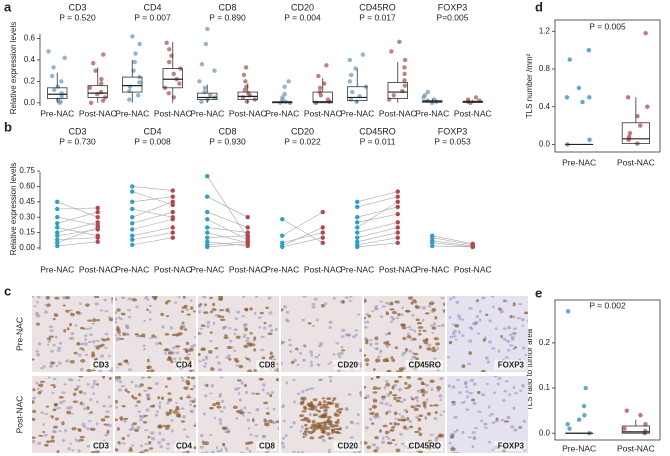 This screenshot has width=670, height=456. What do you see at coordinates (173, 269) in the screenshot?
I see `x-tick-label: Post-NAC` at bounding box center [173, 269].